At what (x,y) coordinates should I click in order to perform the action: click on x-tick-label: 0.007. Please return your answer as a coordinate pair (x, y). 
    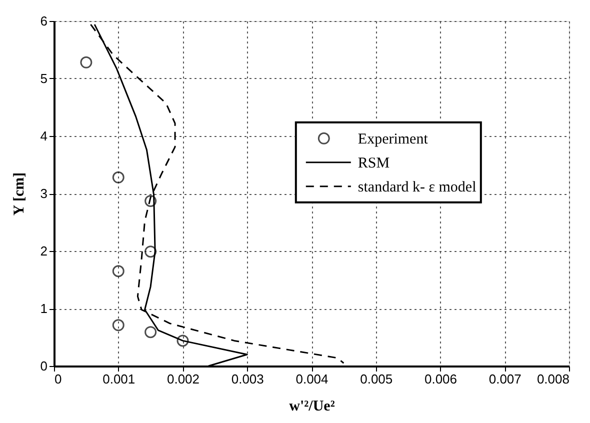
    Looking at the image, I should click on (505, 379).